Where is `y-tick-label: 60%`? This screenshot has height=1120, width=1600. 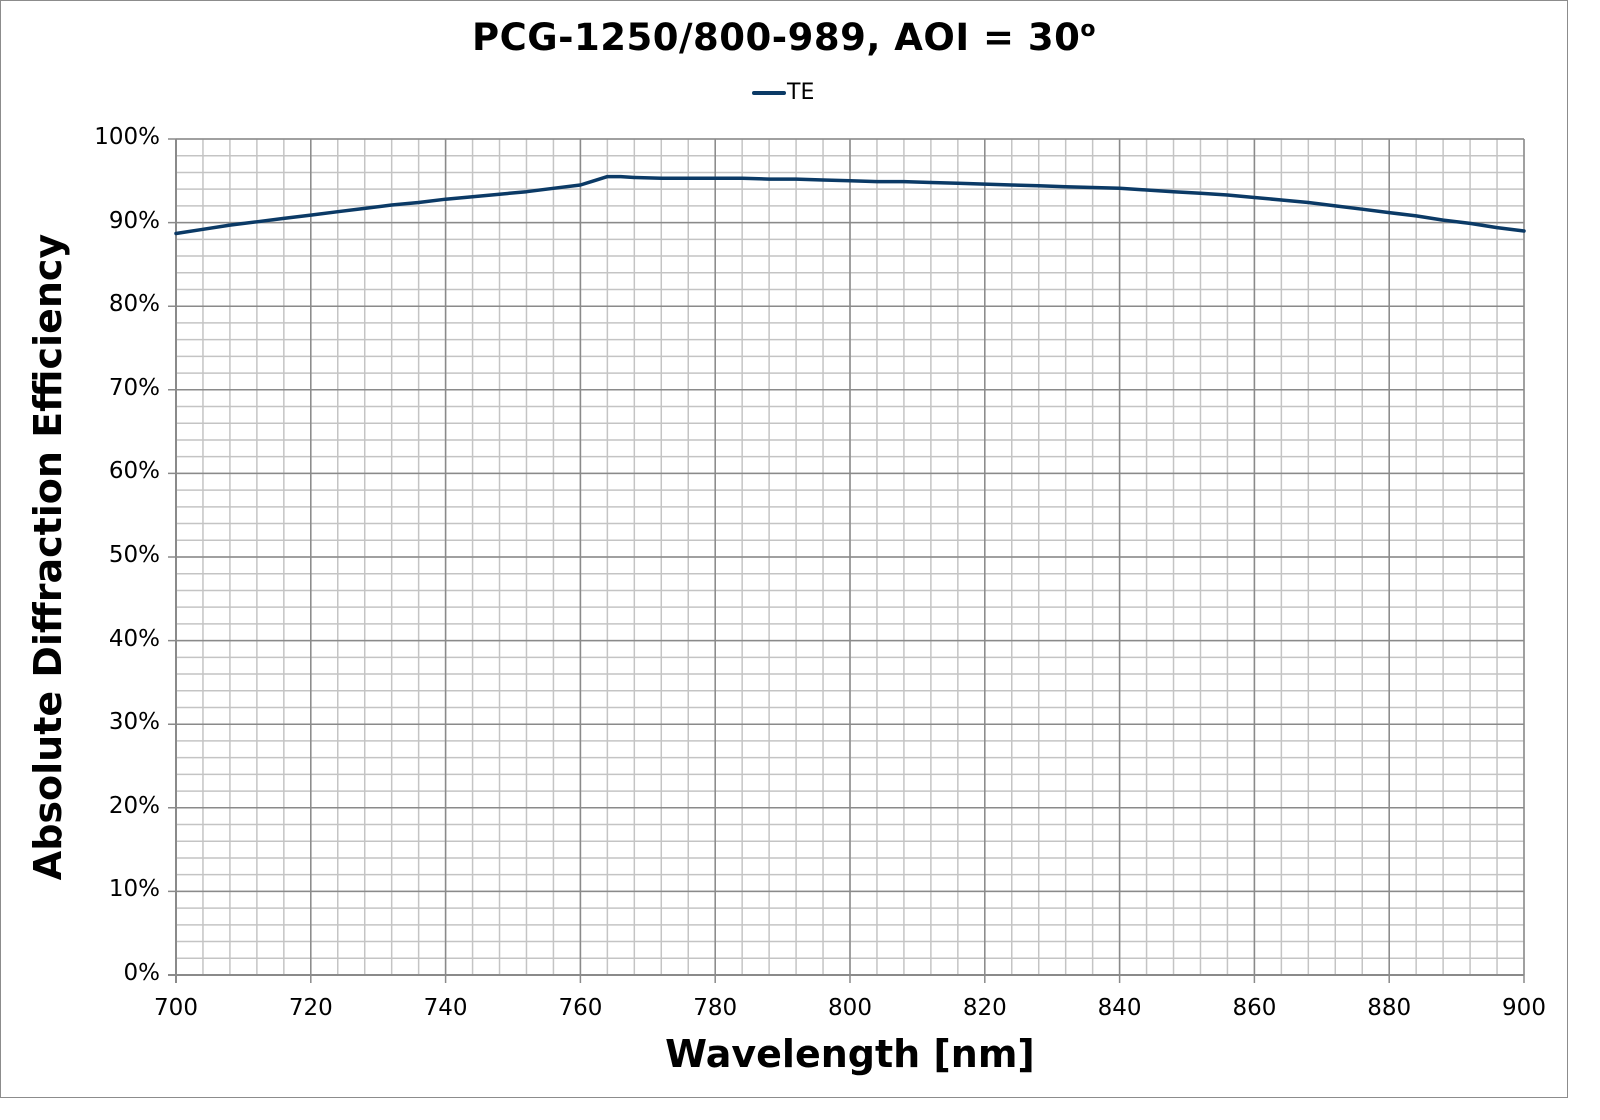
y-tick-label: 60% is located at coordinates (134, 471).